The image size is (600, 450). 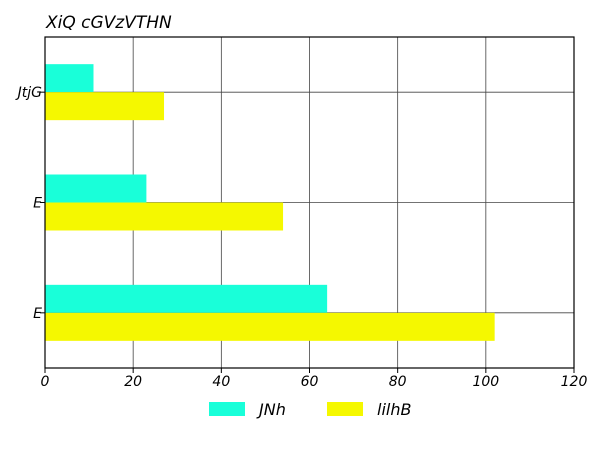 What do you see at coordinates (394, 409) in the screenshot?
I see `legend-label: lilhB` at bounding box center [394, 409].